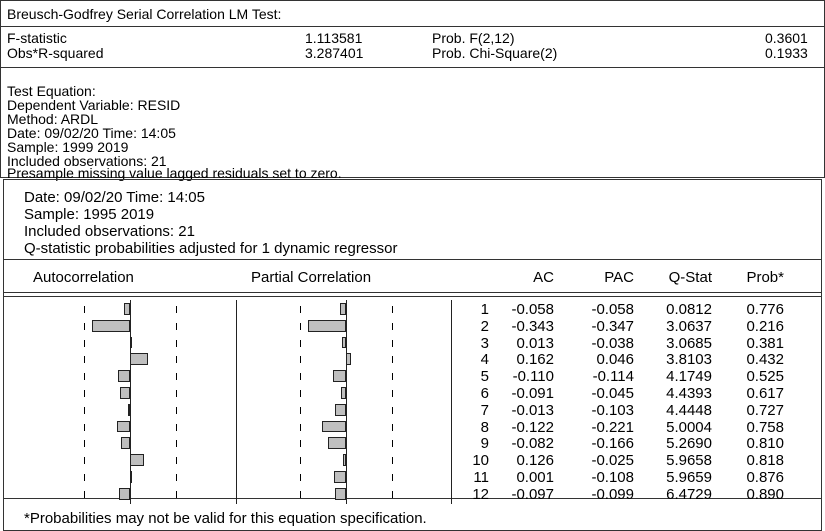  I want to click on correlogram-info-line: Sample: 1995 2019, so click(89, 214).